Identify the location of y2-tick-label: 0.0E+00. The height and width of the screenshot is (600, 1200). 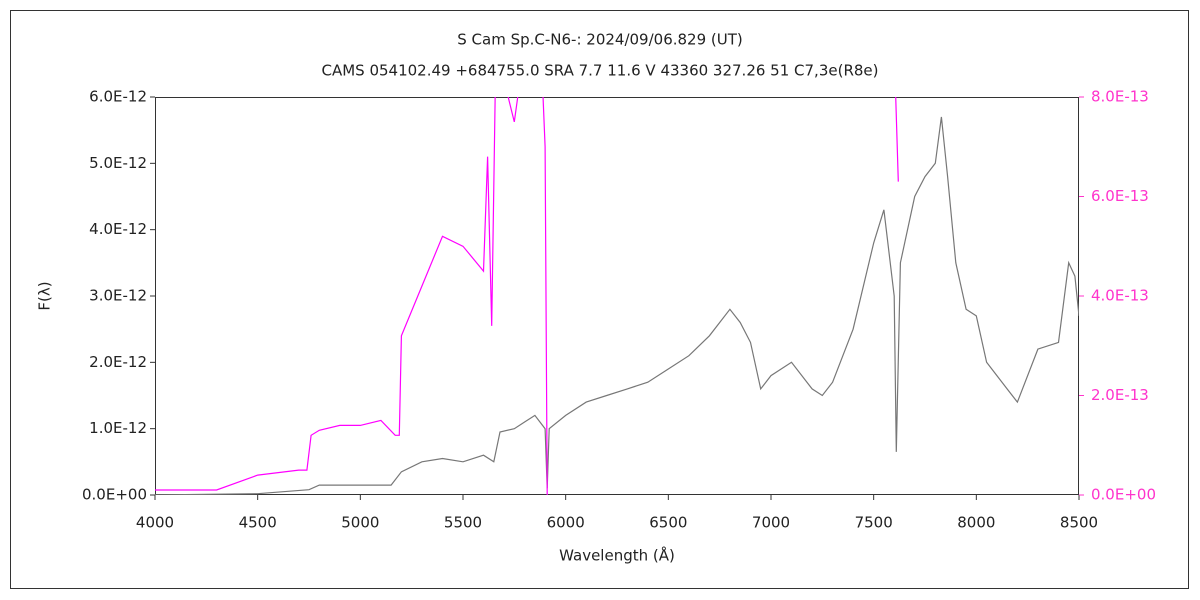
(1123, 495).